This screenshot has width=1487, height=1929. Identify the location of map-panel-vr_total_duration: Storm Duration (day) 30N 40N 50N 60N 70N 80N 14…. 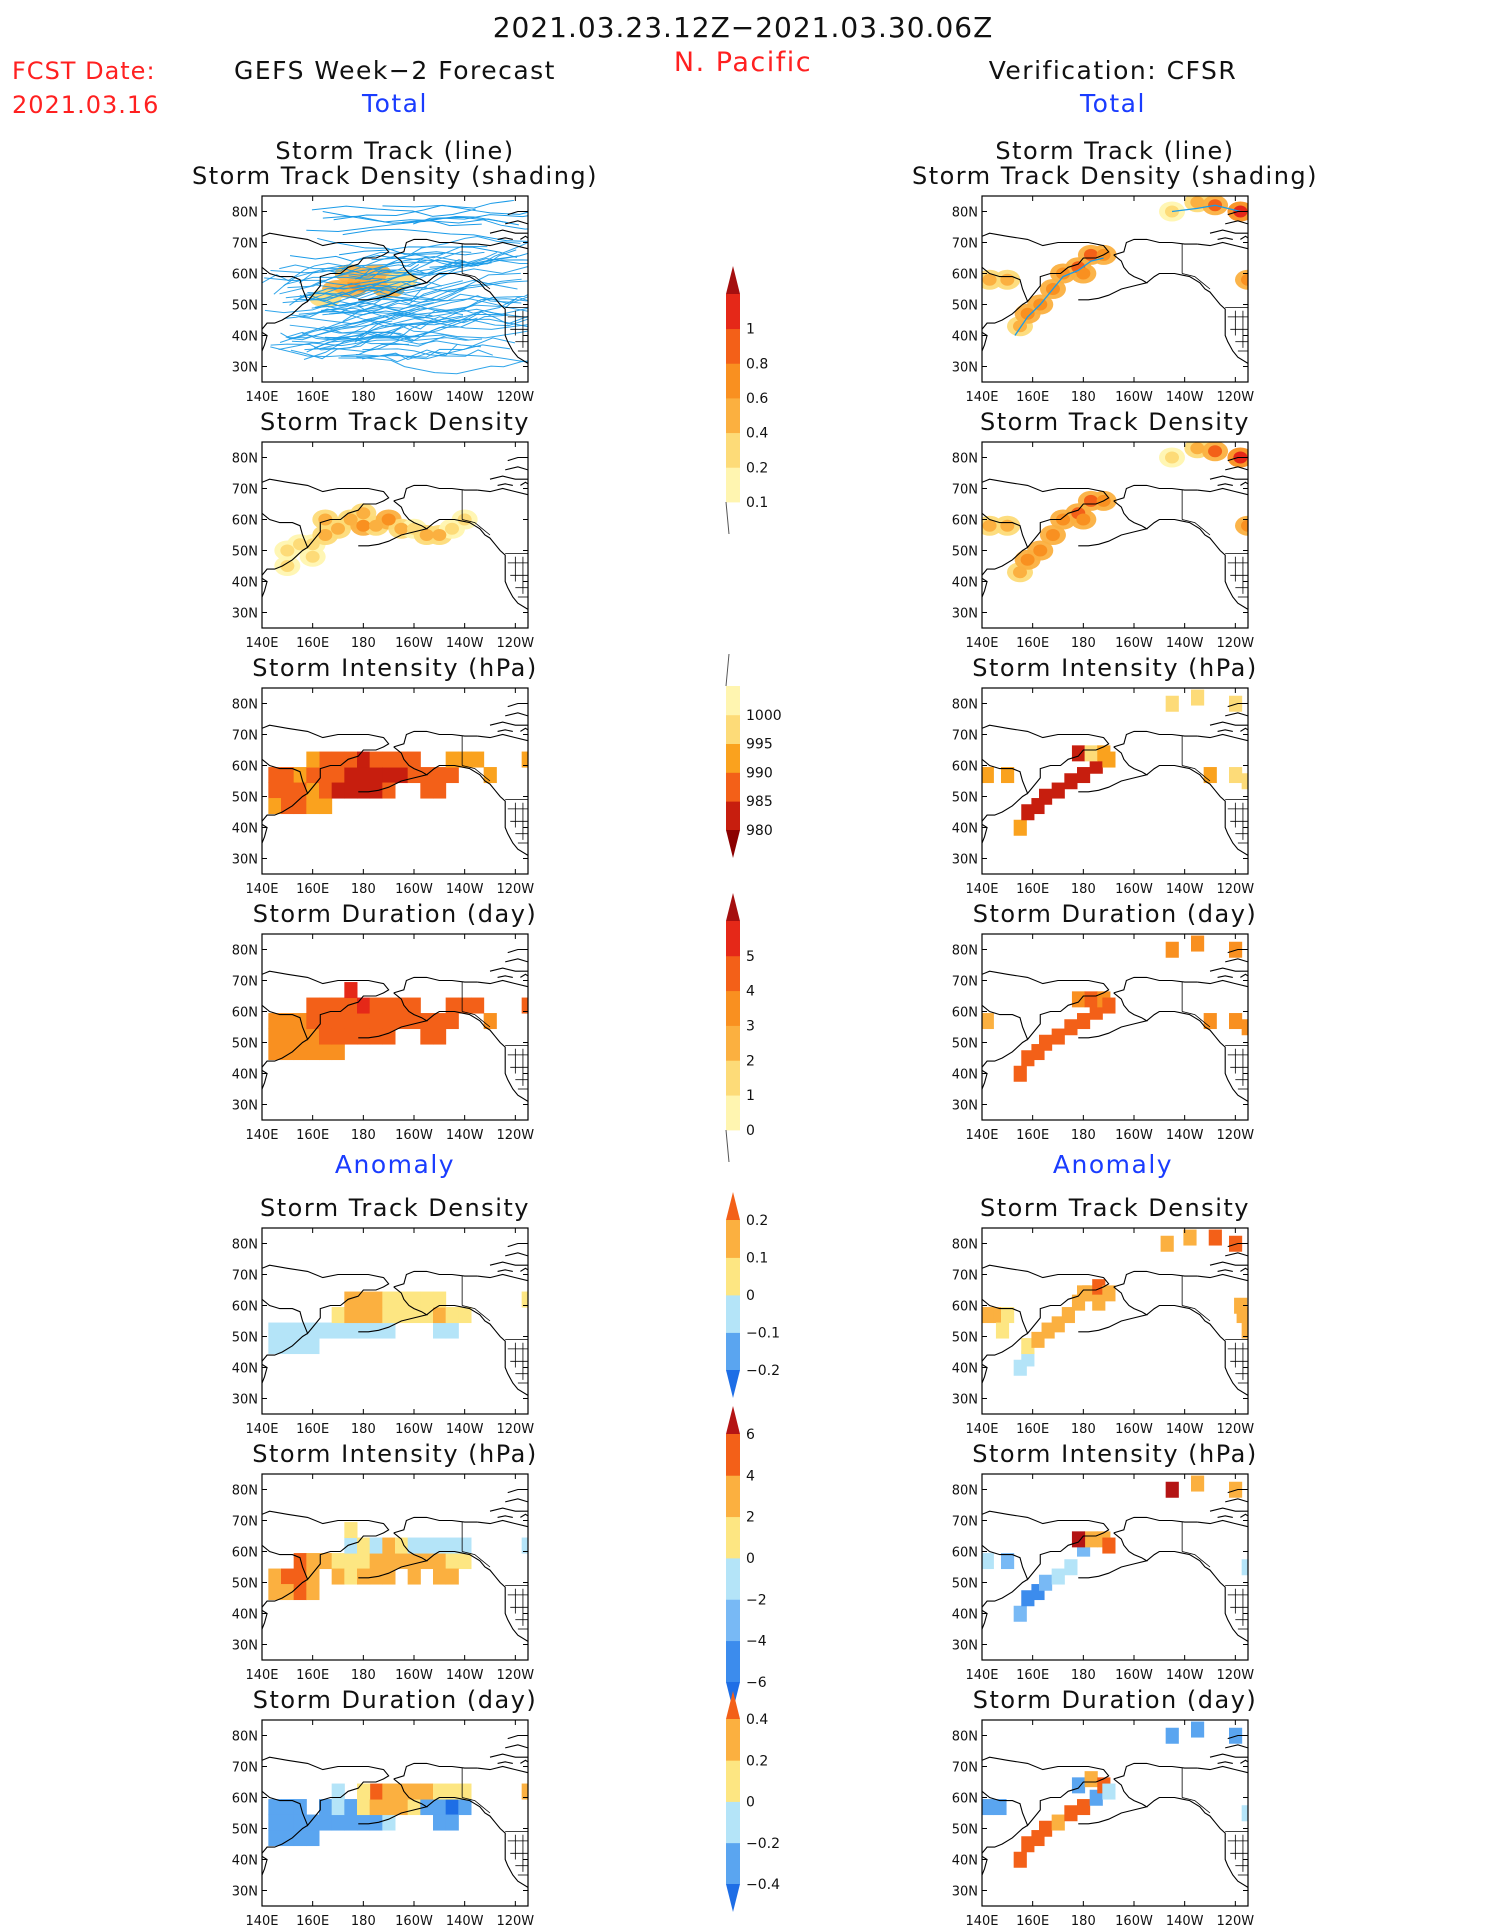
(1104, 1021).